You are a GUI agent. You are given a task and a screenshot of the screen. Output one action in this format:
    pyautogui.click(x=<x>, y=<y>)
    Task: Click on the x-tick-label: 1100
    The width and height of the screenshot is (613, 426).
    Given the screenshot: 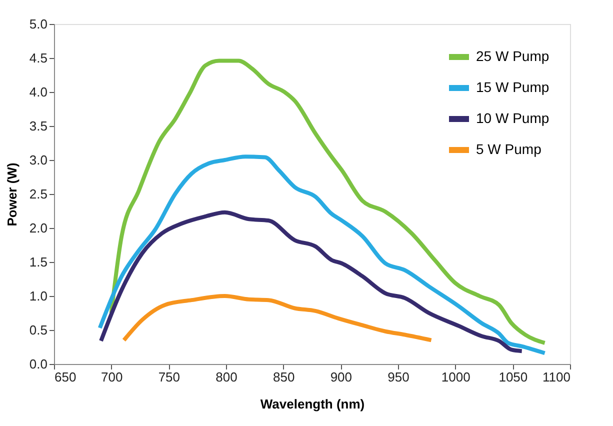 What is the action you would take?
    pyautogui.click(x=556, y=377)
    